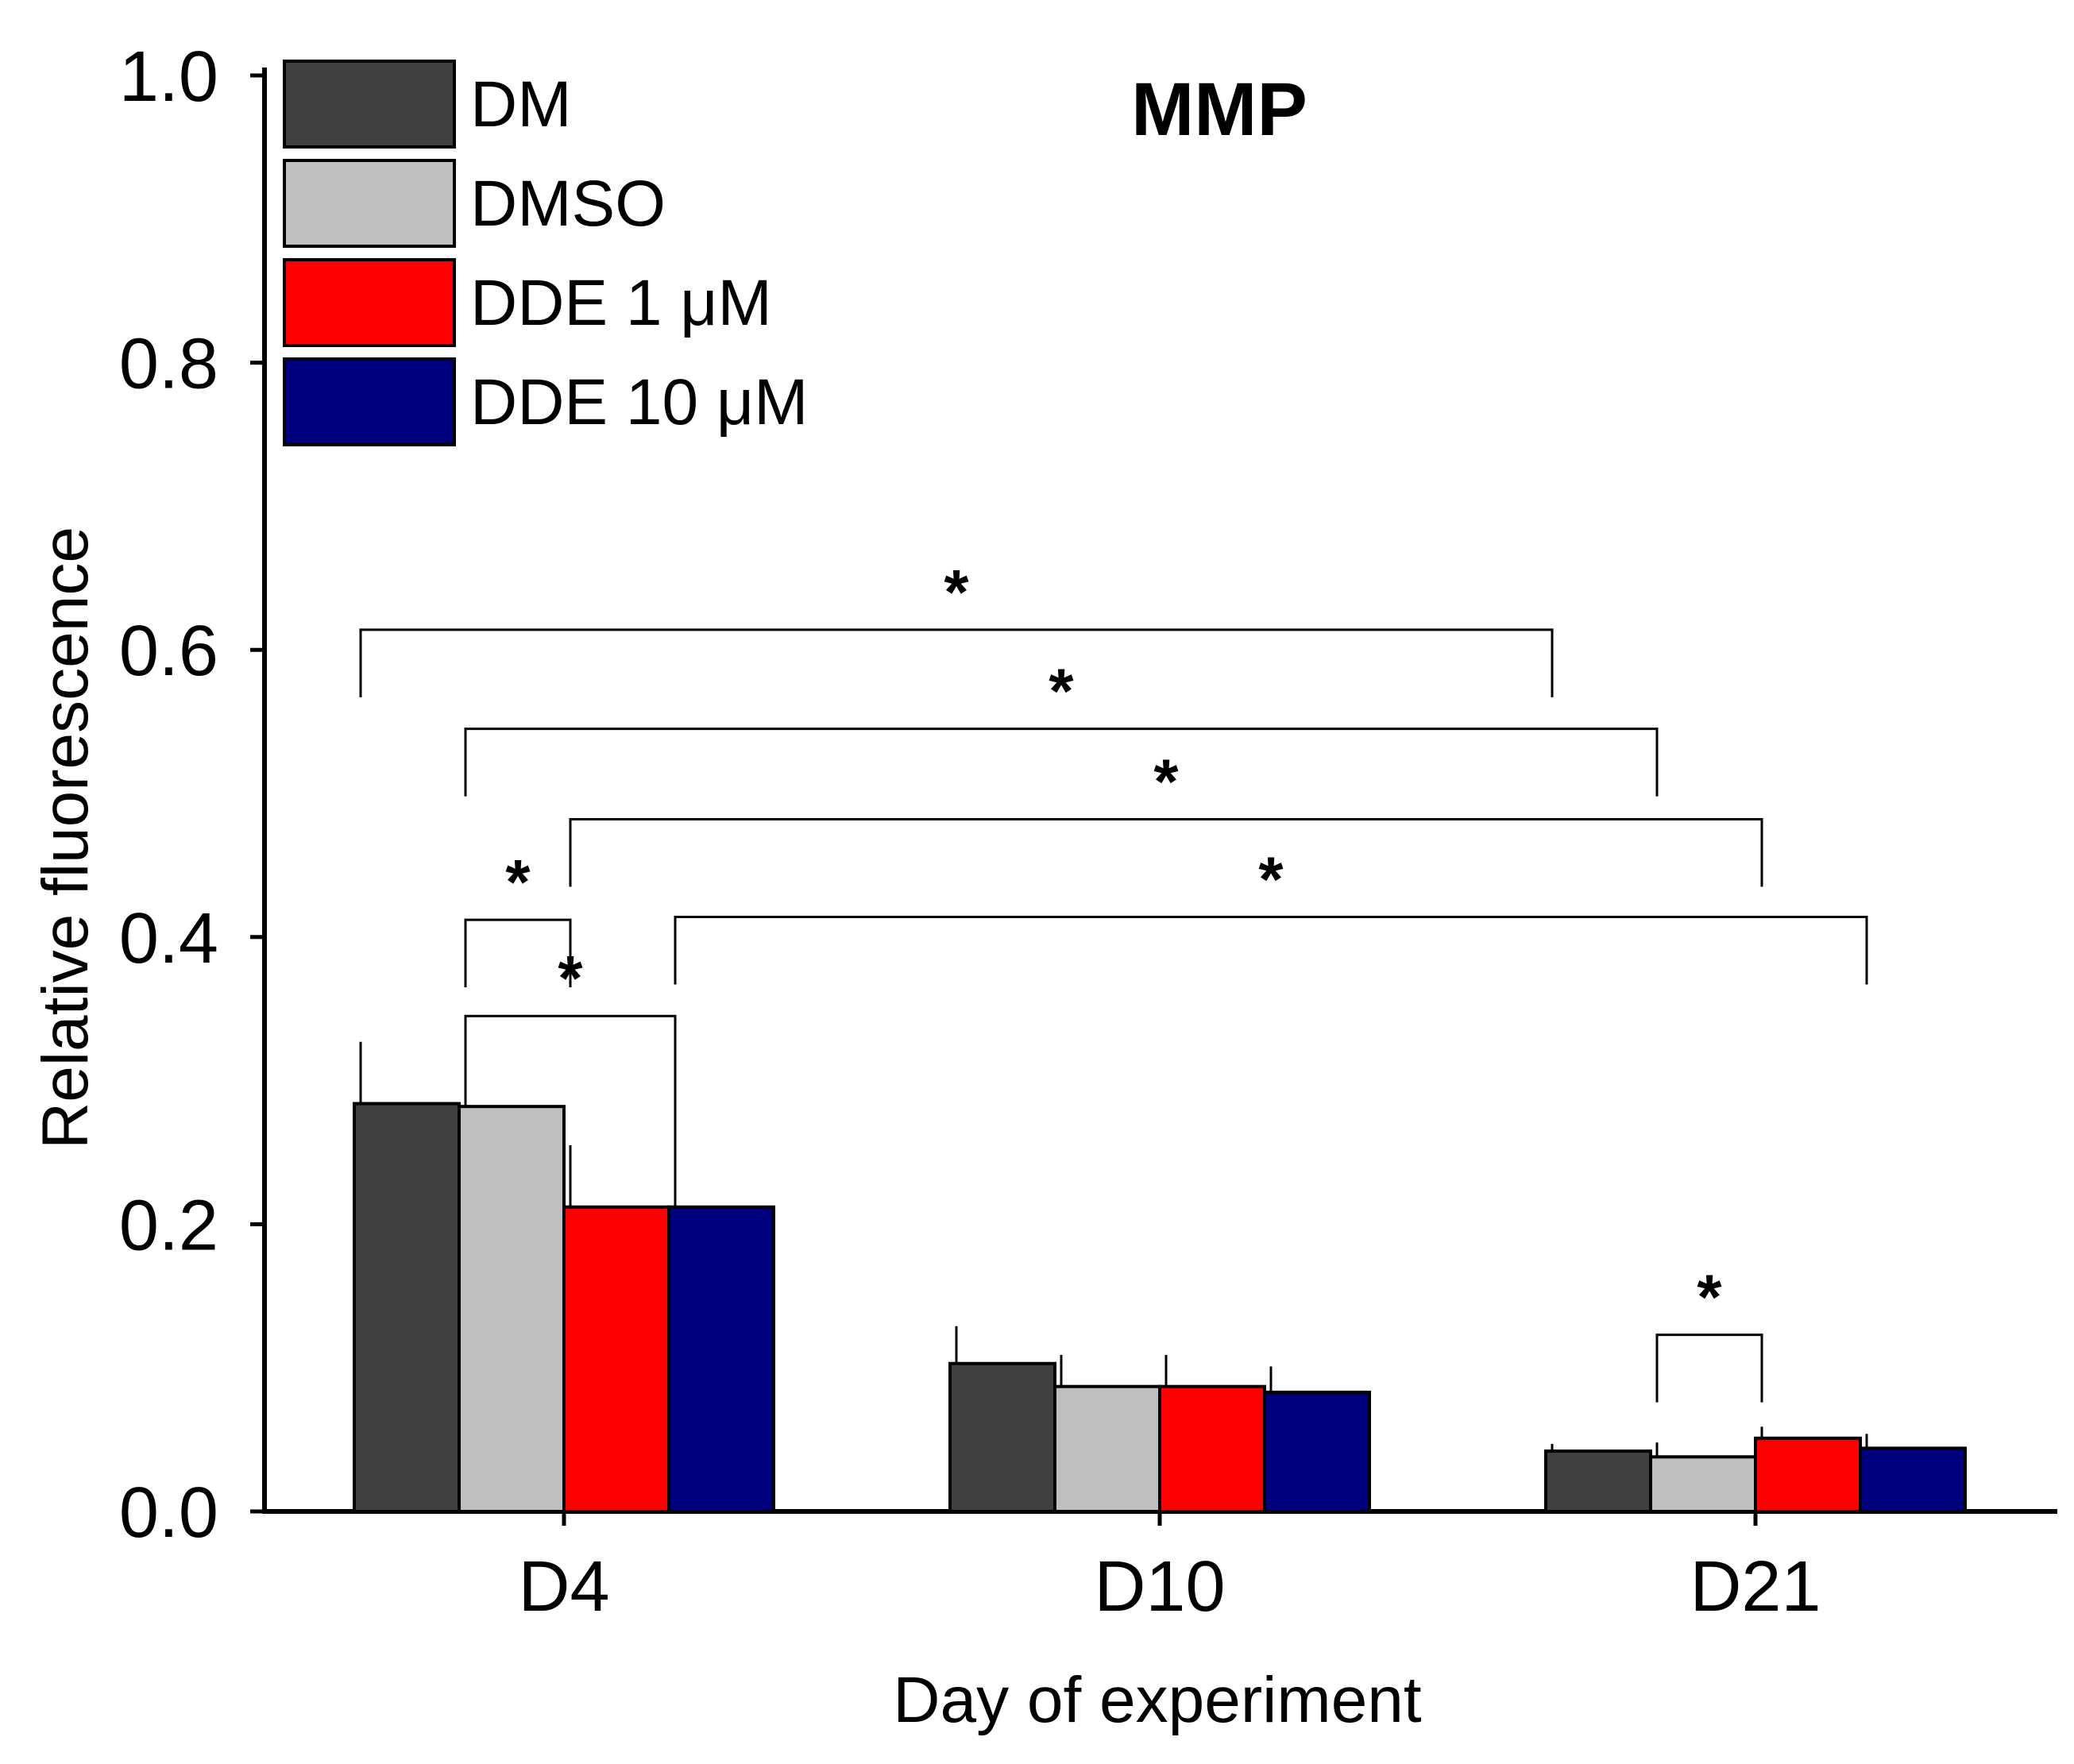 The image size is (2074, 1764). I want to click on legend-label: DDE 10 μM, so click(639, 402).